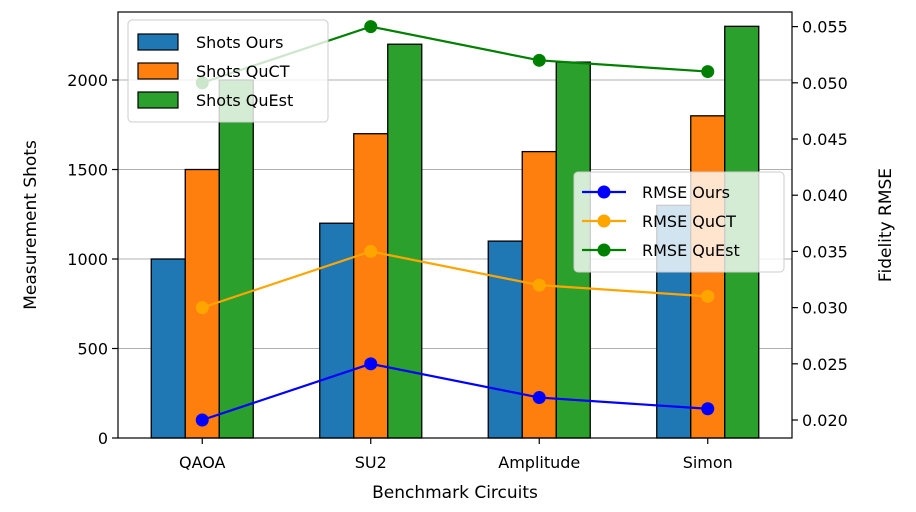 The image size is (916, 512). What do you see at coordinates (825, 139) in the screenshot?
I see `y2-tick-label: 0.045` at bounding box center [825, 139].